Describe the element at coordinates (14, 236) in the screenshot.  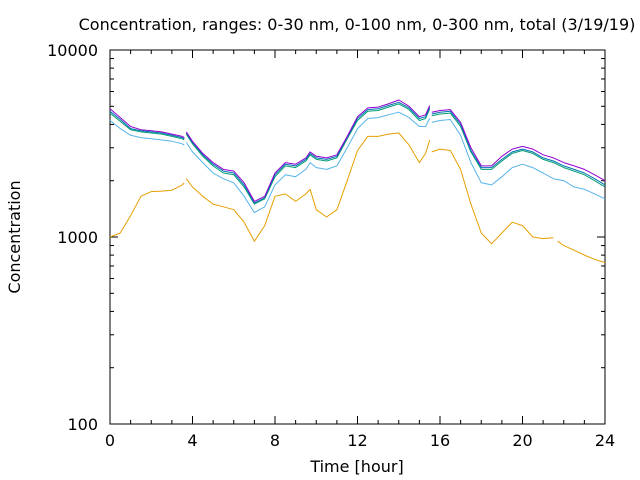
I see `y-axis-label: Concentration` at that location.